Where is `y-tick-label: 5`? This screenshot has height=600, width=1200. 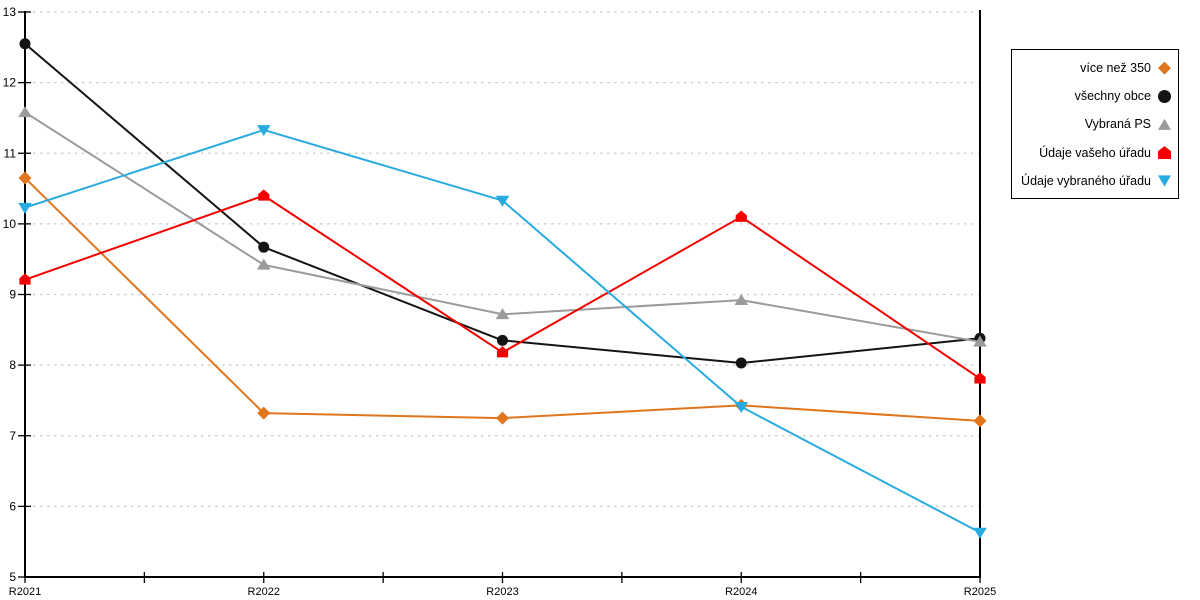
y-tick-label: 5 is located at coordinates (12, 577).